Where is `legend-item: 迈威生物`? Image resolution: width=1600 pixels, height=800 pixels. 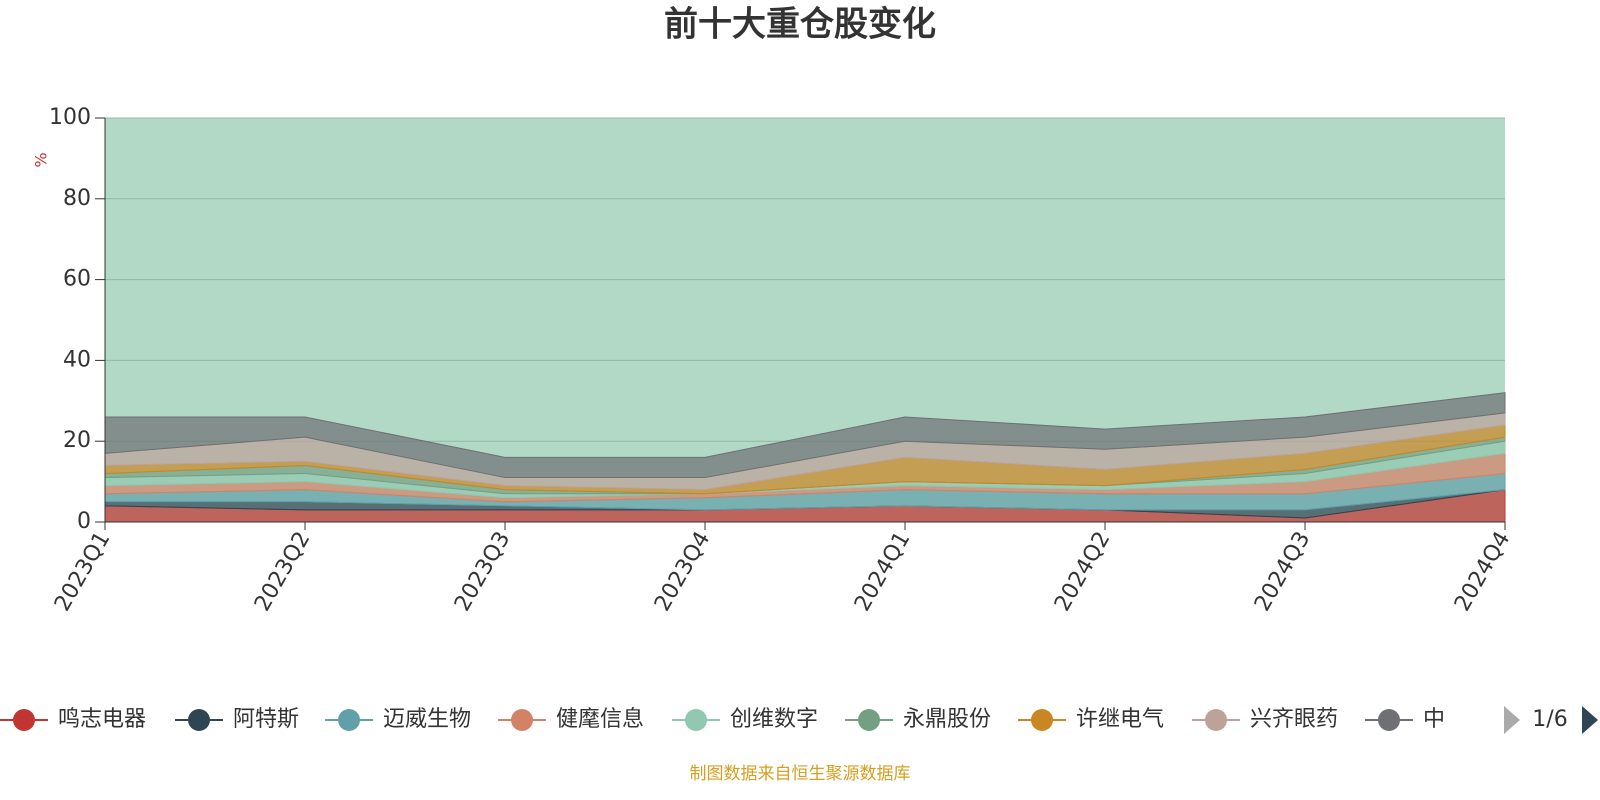 legend-item: 迈威生物 is located at coordinates (398, 719).